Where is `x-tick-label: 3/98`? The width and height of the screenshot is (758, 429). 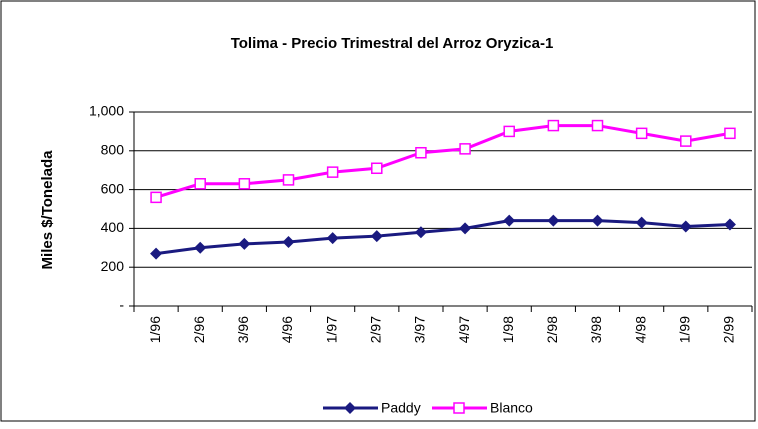
x-tick-label: 3/98 is located at coordinates (596, 329).